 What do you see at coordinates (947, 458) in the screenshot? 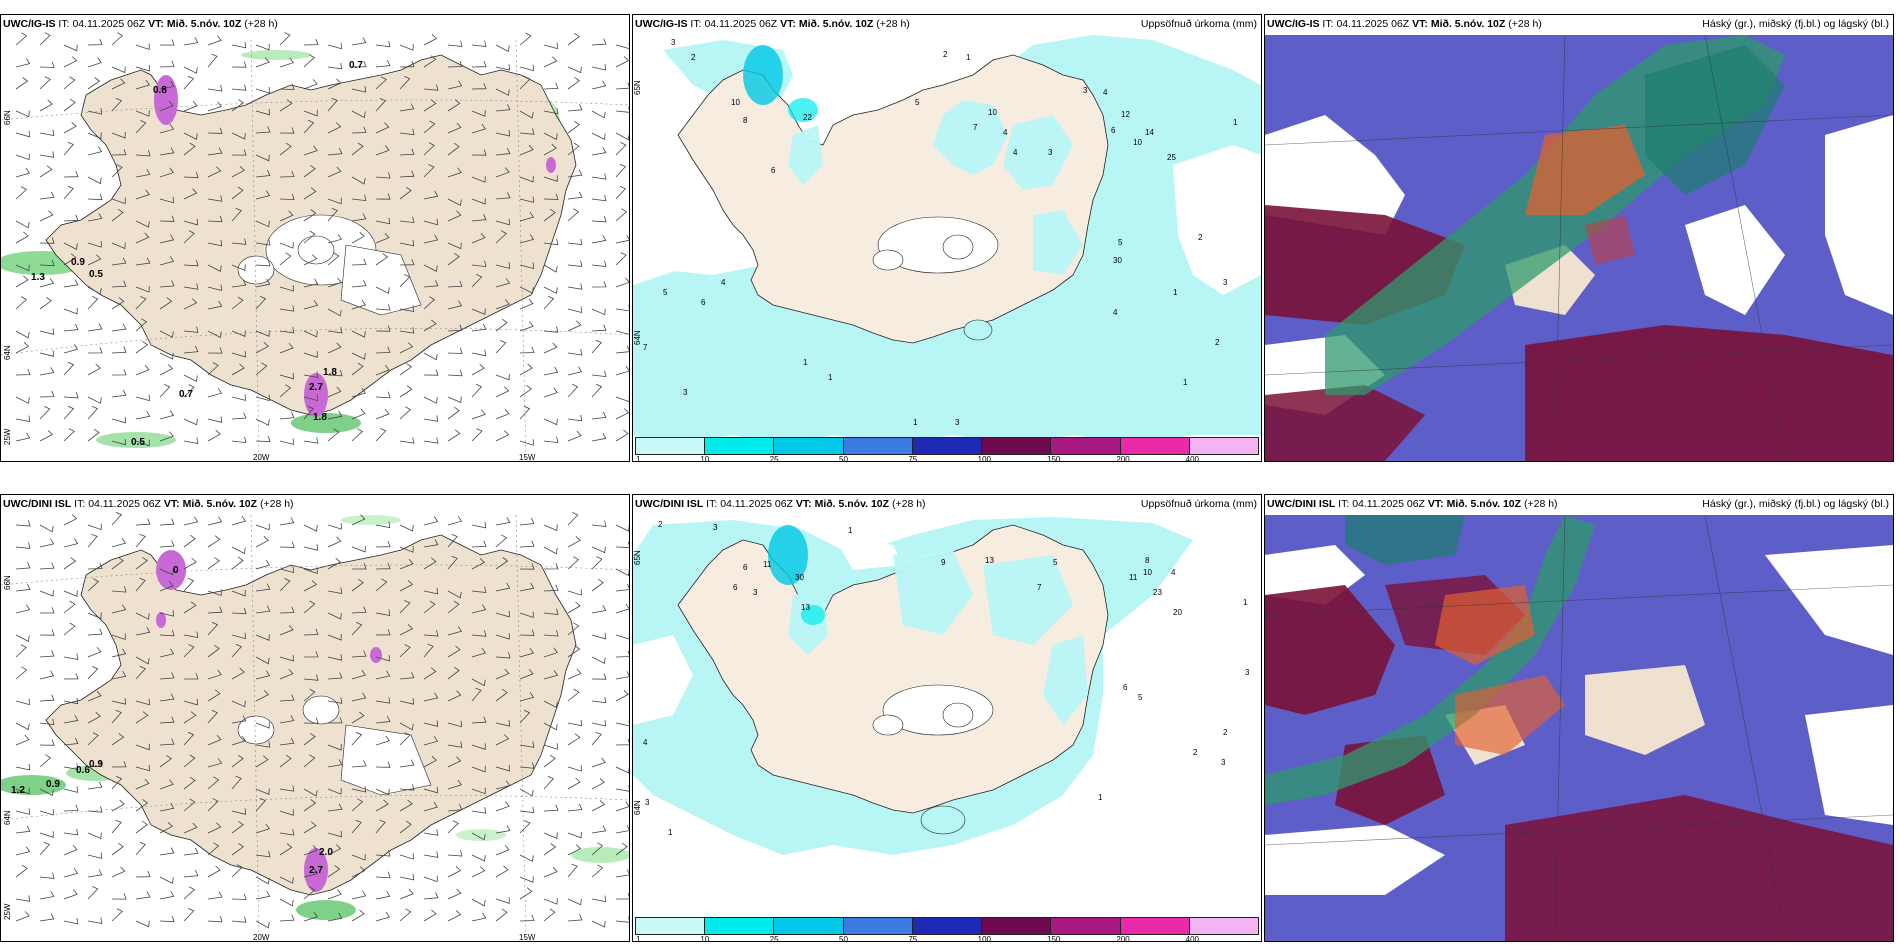
I see `colorbar-ticks: 1 10 25 50 75 100 150 200 400` at bounding box center [947, 458].